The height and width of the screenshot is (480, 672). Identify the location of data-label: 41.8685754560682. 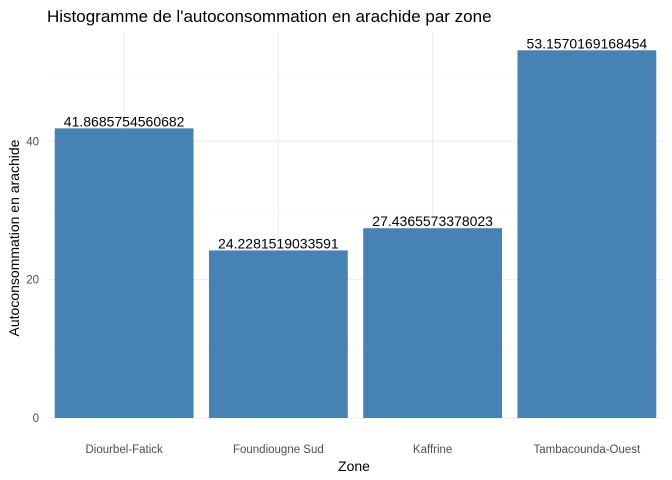
(124, 121).